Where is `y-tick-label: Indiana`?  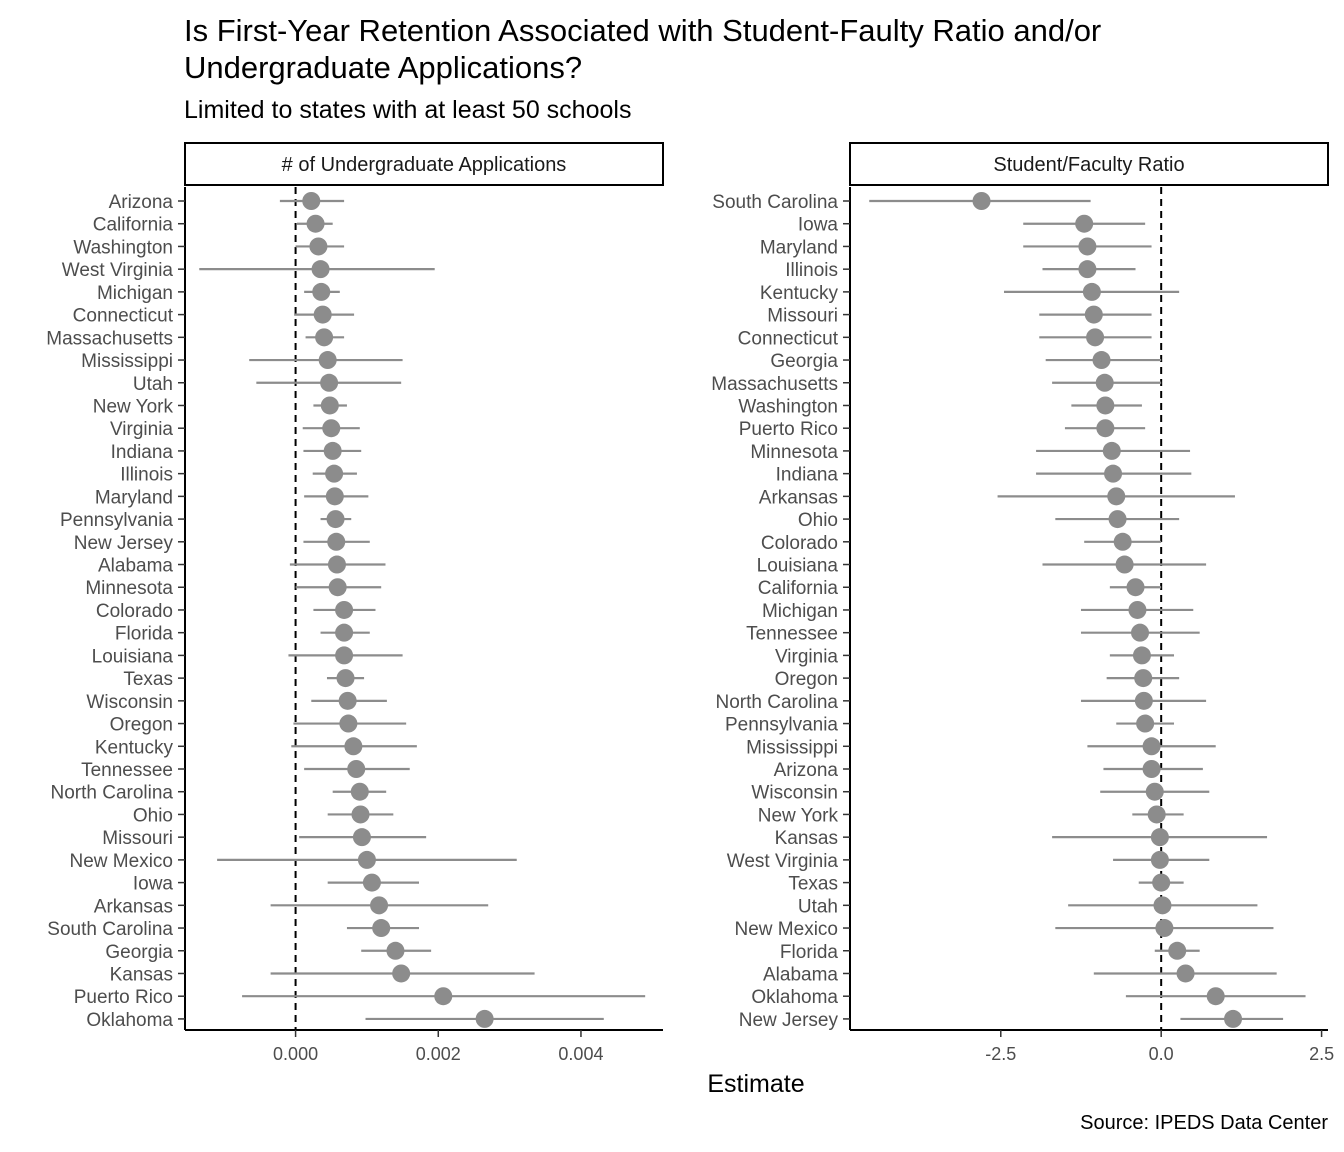
y-tick-label: Indiana is located at coordinates (807, 475).